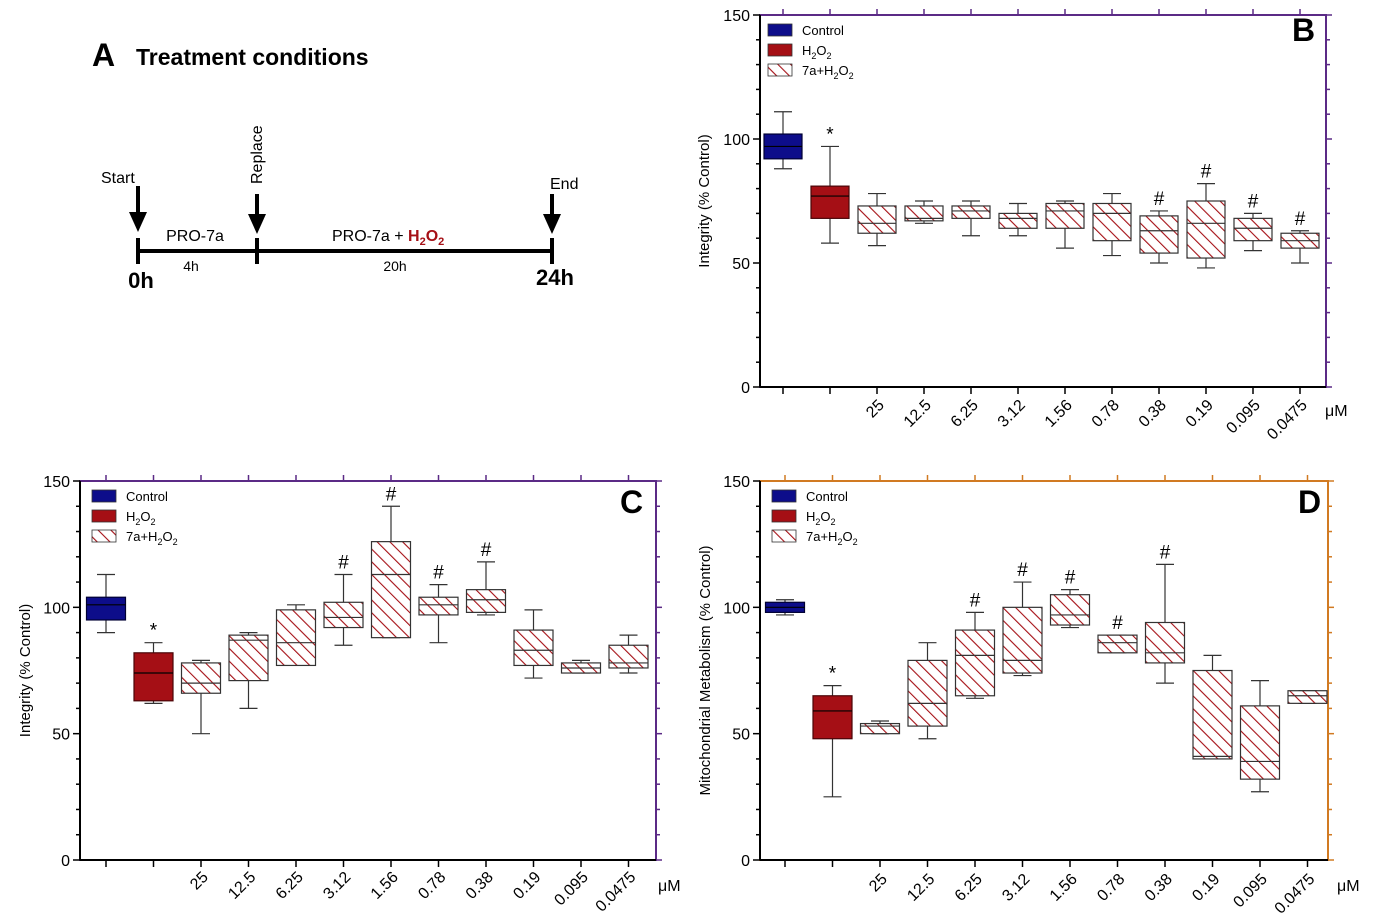 The image size is (1378, 923). I want to click on x-tick-label: 1.56, so click(1064, 888).